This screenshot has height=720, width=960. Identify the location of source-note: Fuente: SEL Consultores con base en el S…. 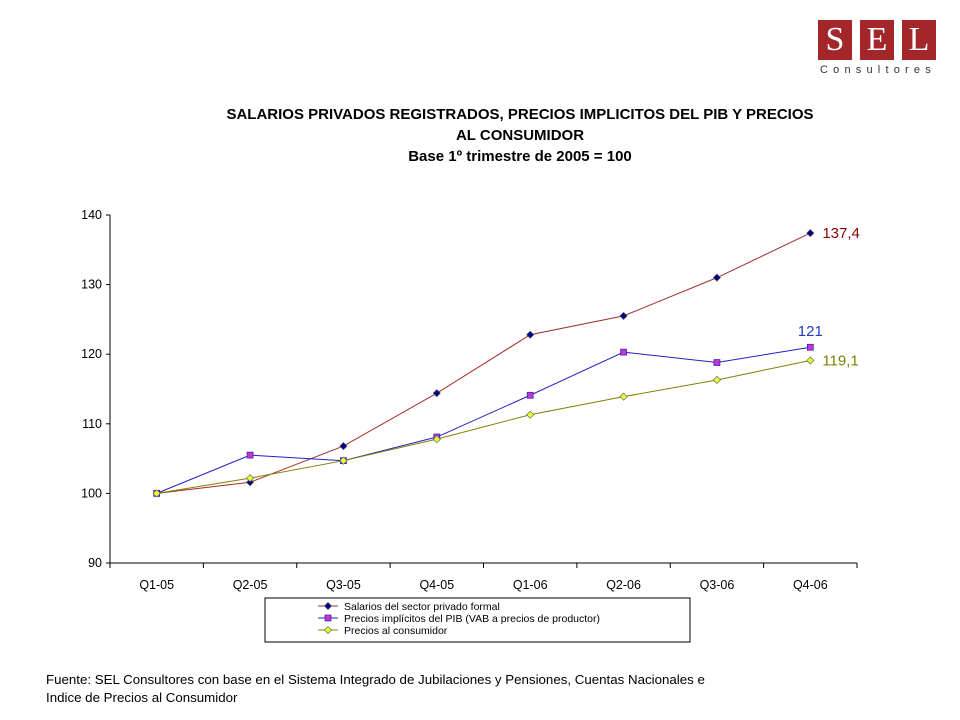
(476, 689).